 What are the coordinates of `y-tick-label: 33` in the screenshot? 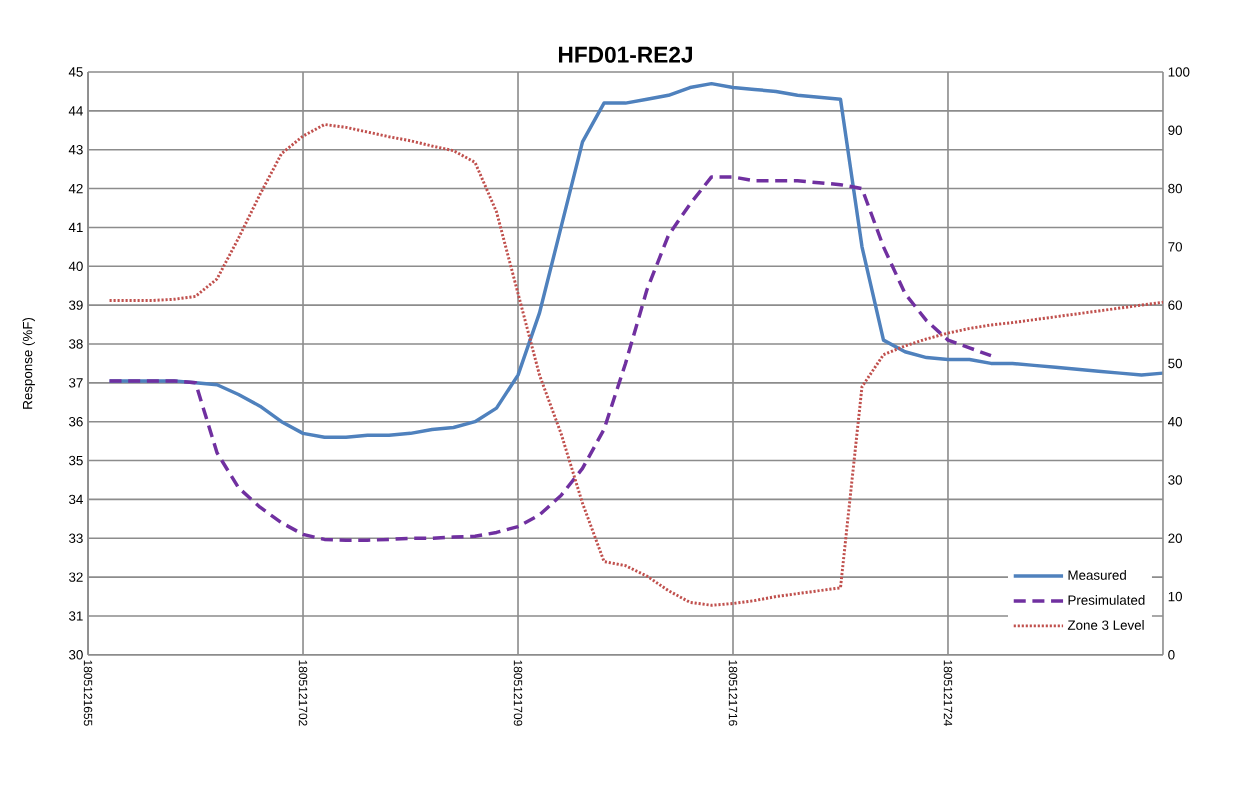 It's located at (75, 538).